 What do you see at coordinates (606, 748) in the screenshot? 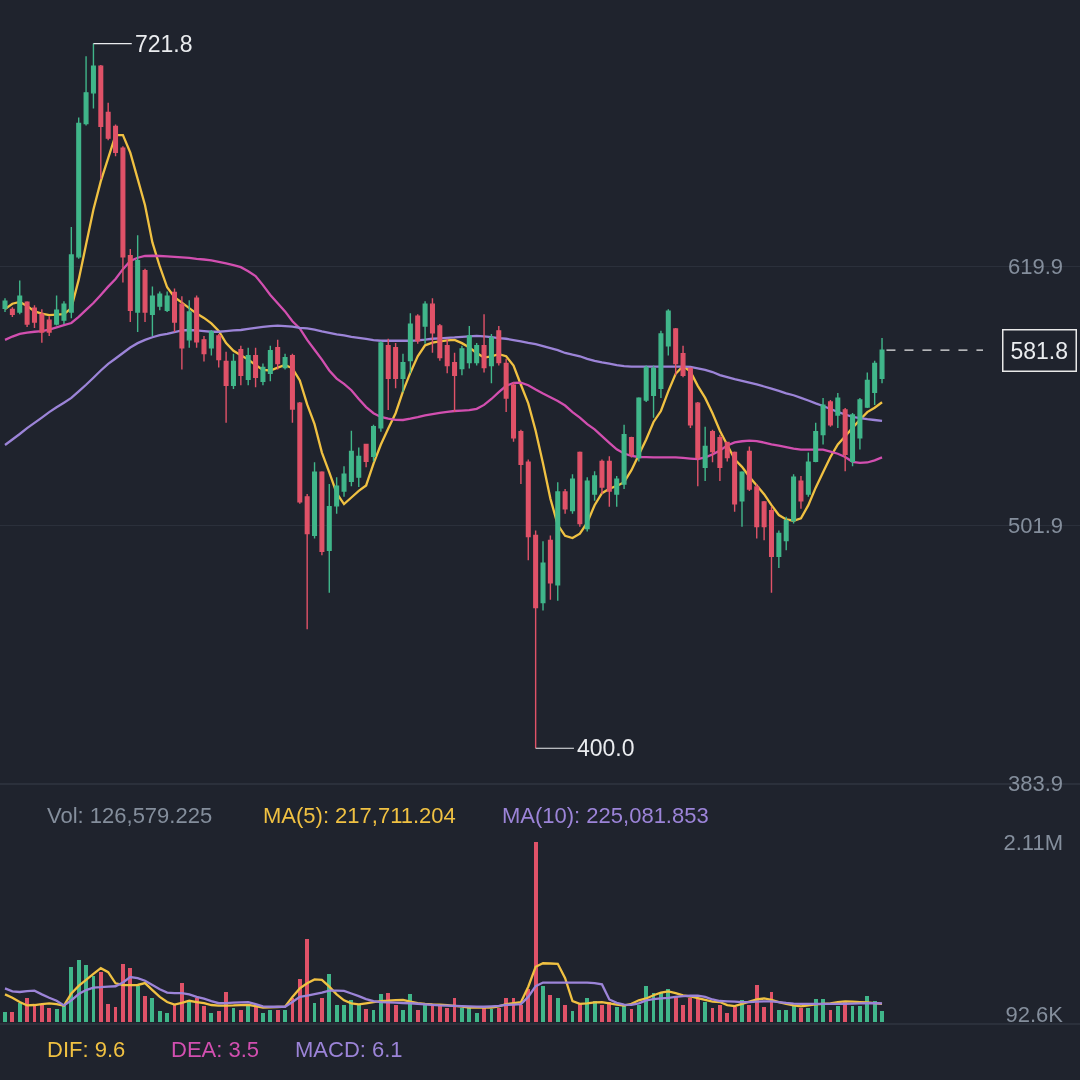
I see `annotation: 400.0` at bounding box center [606, 748].